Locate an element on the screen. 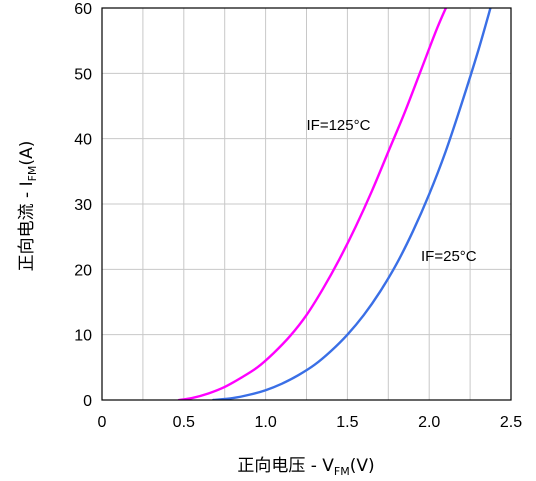 This screenshot has width=536, height=481. y-tick-label: 10 is located at coordinates (83, 336).